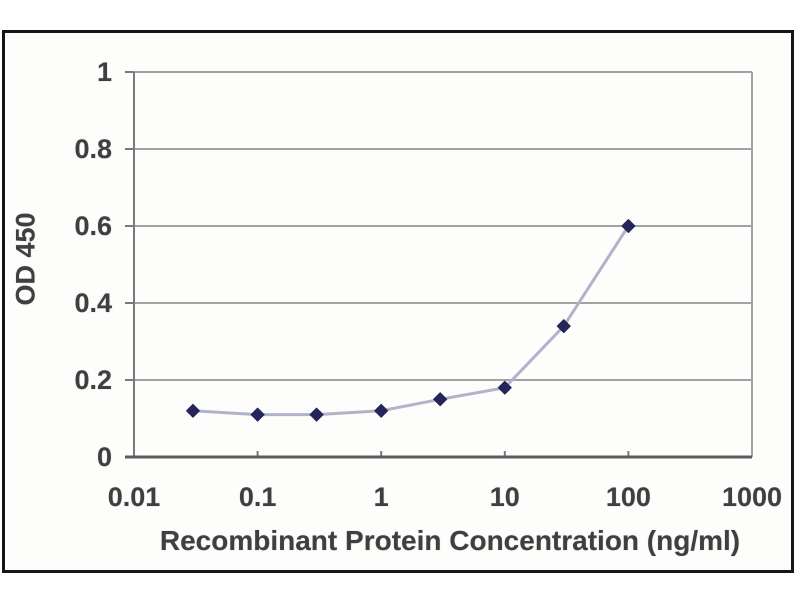  I want to click on y-tick-label: 1, so click(104, 72).